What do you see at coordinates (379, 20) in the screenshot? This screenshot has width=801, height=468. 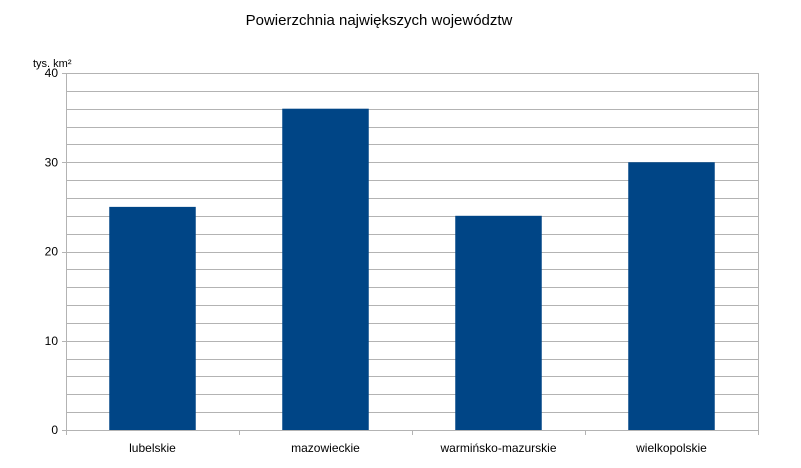 I see `chart-title: Powierzchnia największych województw` at bounding box center [379, 20].